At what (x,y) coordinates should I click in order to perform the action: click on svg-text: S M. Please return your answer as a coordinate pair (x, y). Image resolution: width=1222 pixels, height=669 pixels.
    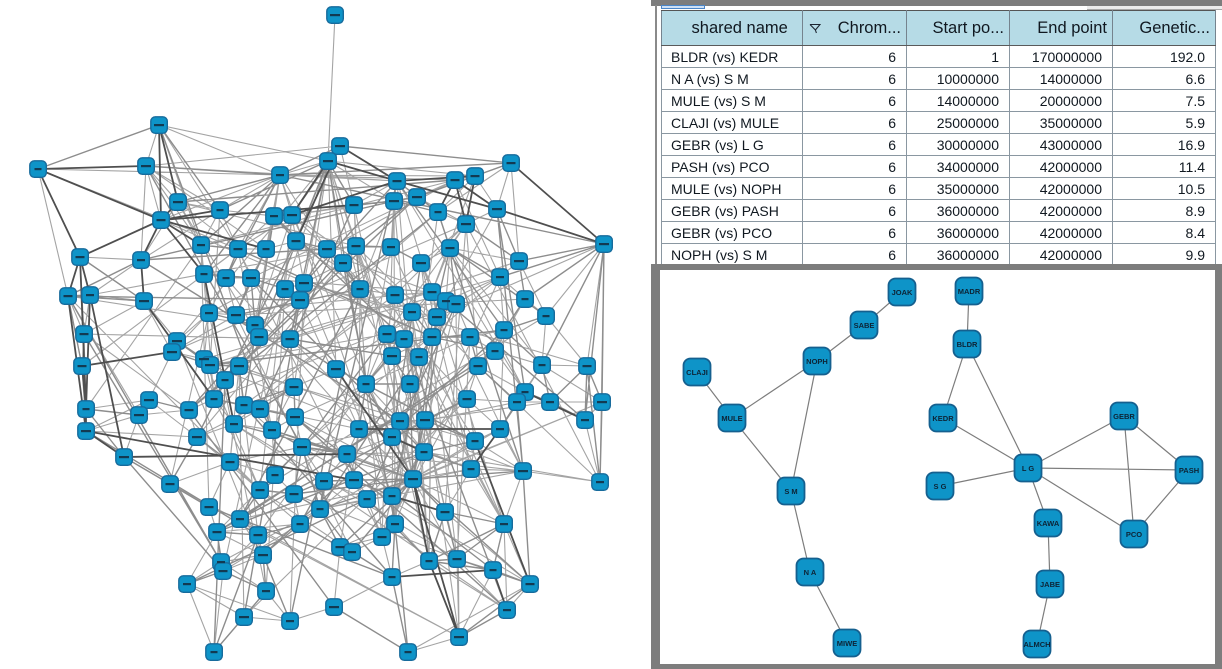
    Looking at the image, I should click on (790, 491).